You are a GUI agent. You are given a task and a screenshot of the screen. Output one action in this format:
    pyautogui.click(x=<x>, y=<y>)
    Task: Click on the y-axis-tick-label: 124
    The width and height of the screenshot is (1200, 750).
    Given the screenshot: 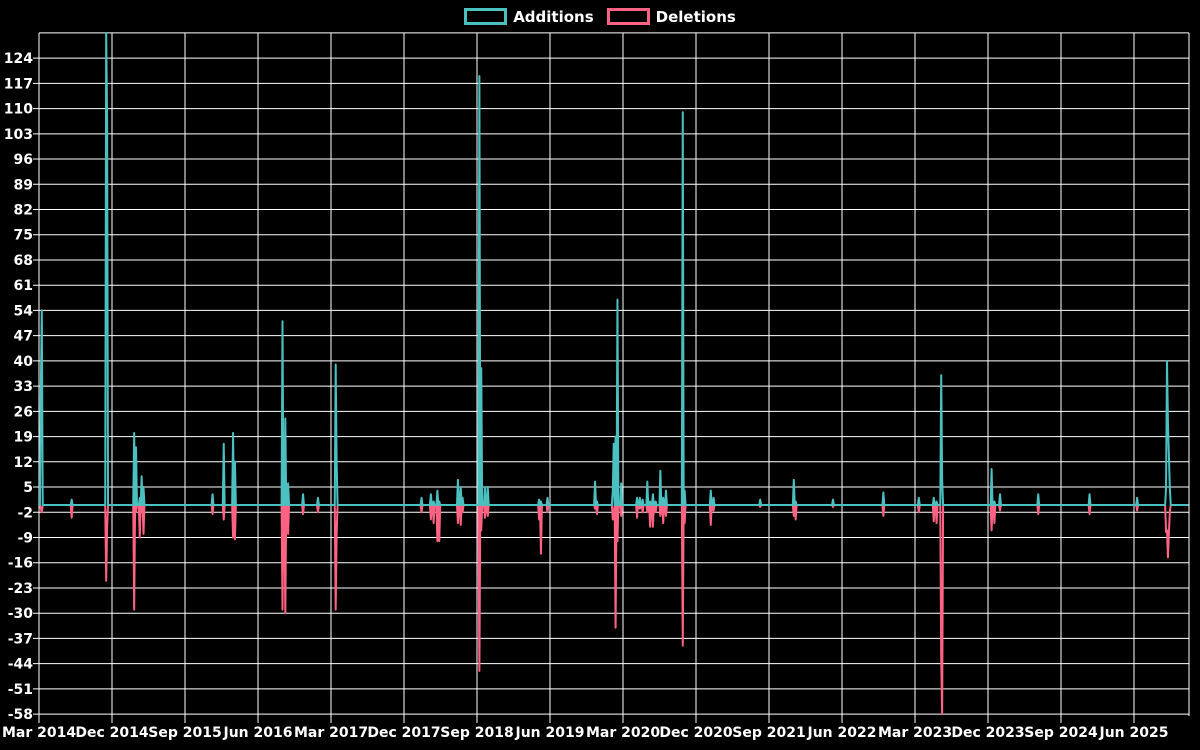 What is the action you would take?
    pyautogui.click(x=18, y=59)
    